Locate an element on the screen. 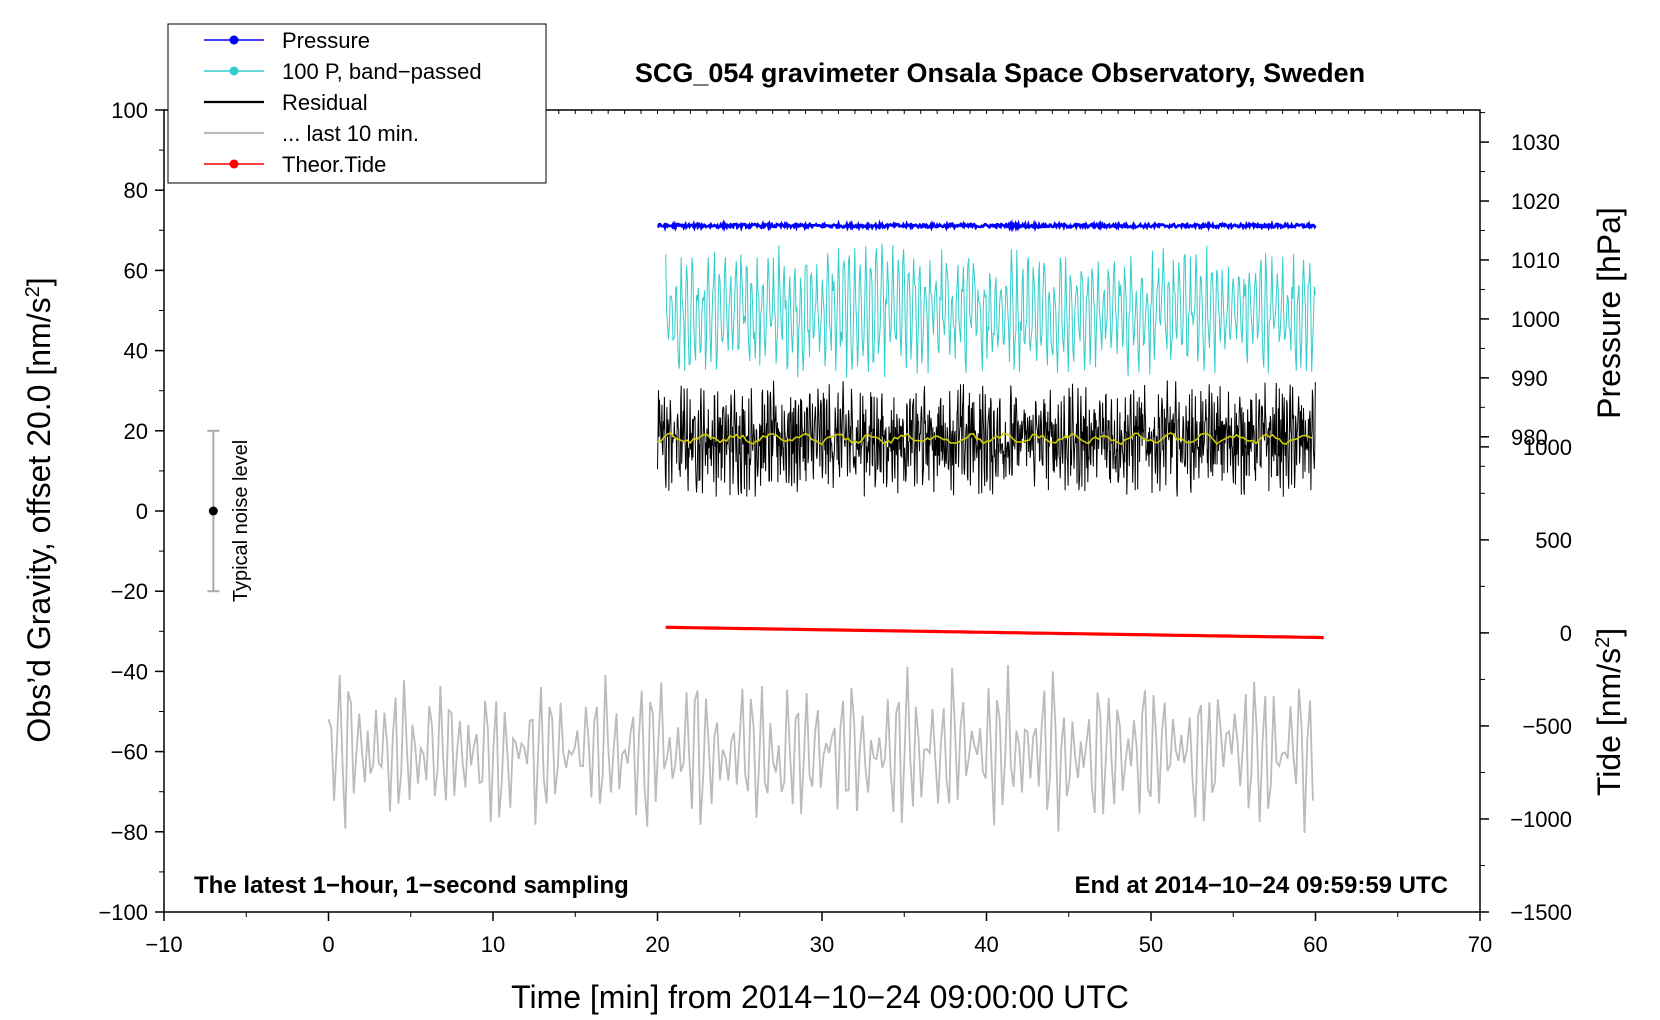  y-tick-label: 20 is located at coordinates (136, 431).